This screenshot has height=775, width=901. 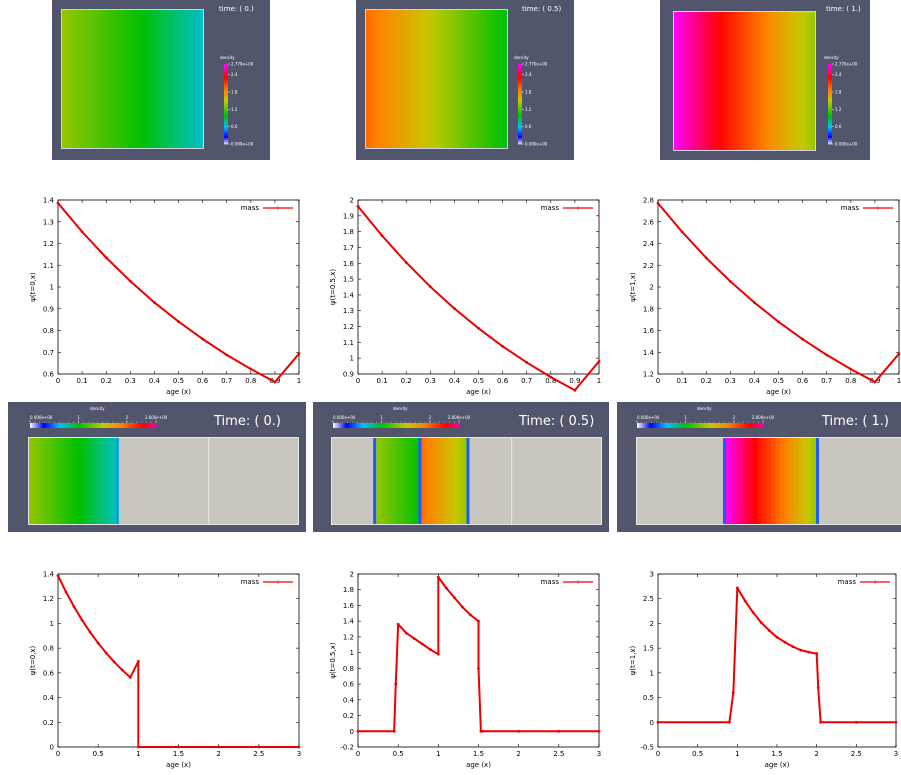 I want to click on panel-title: Time: ( 1.), so click(x=856, y=421).